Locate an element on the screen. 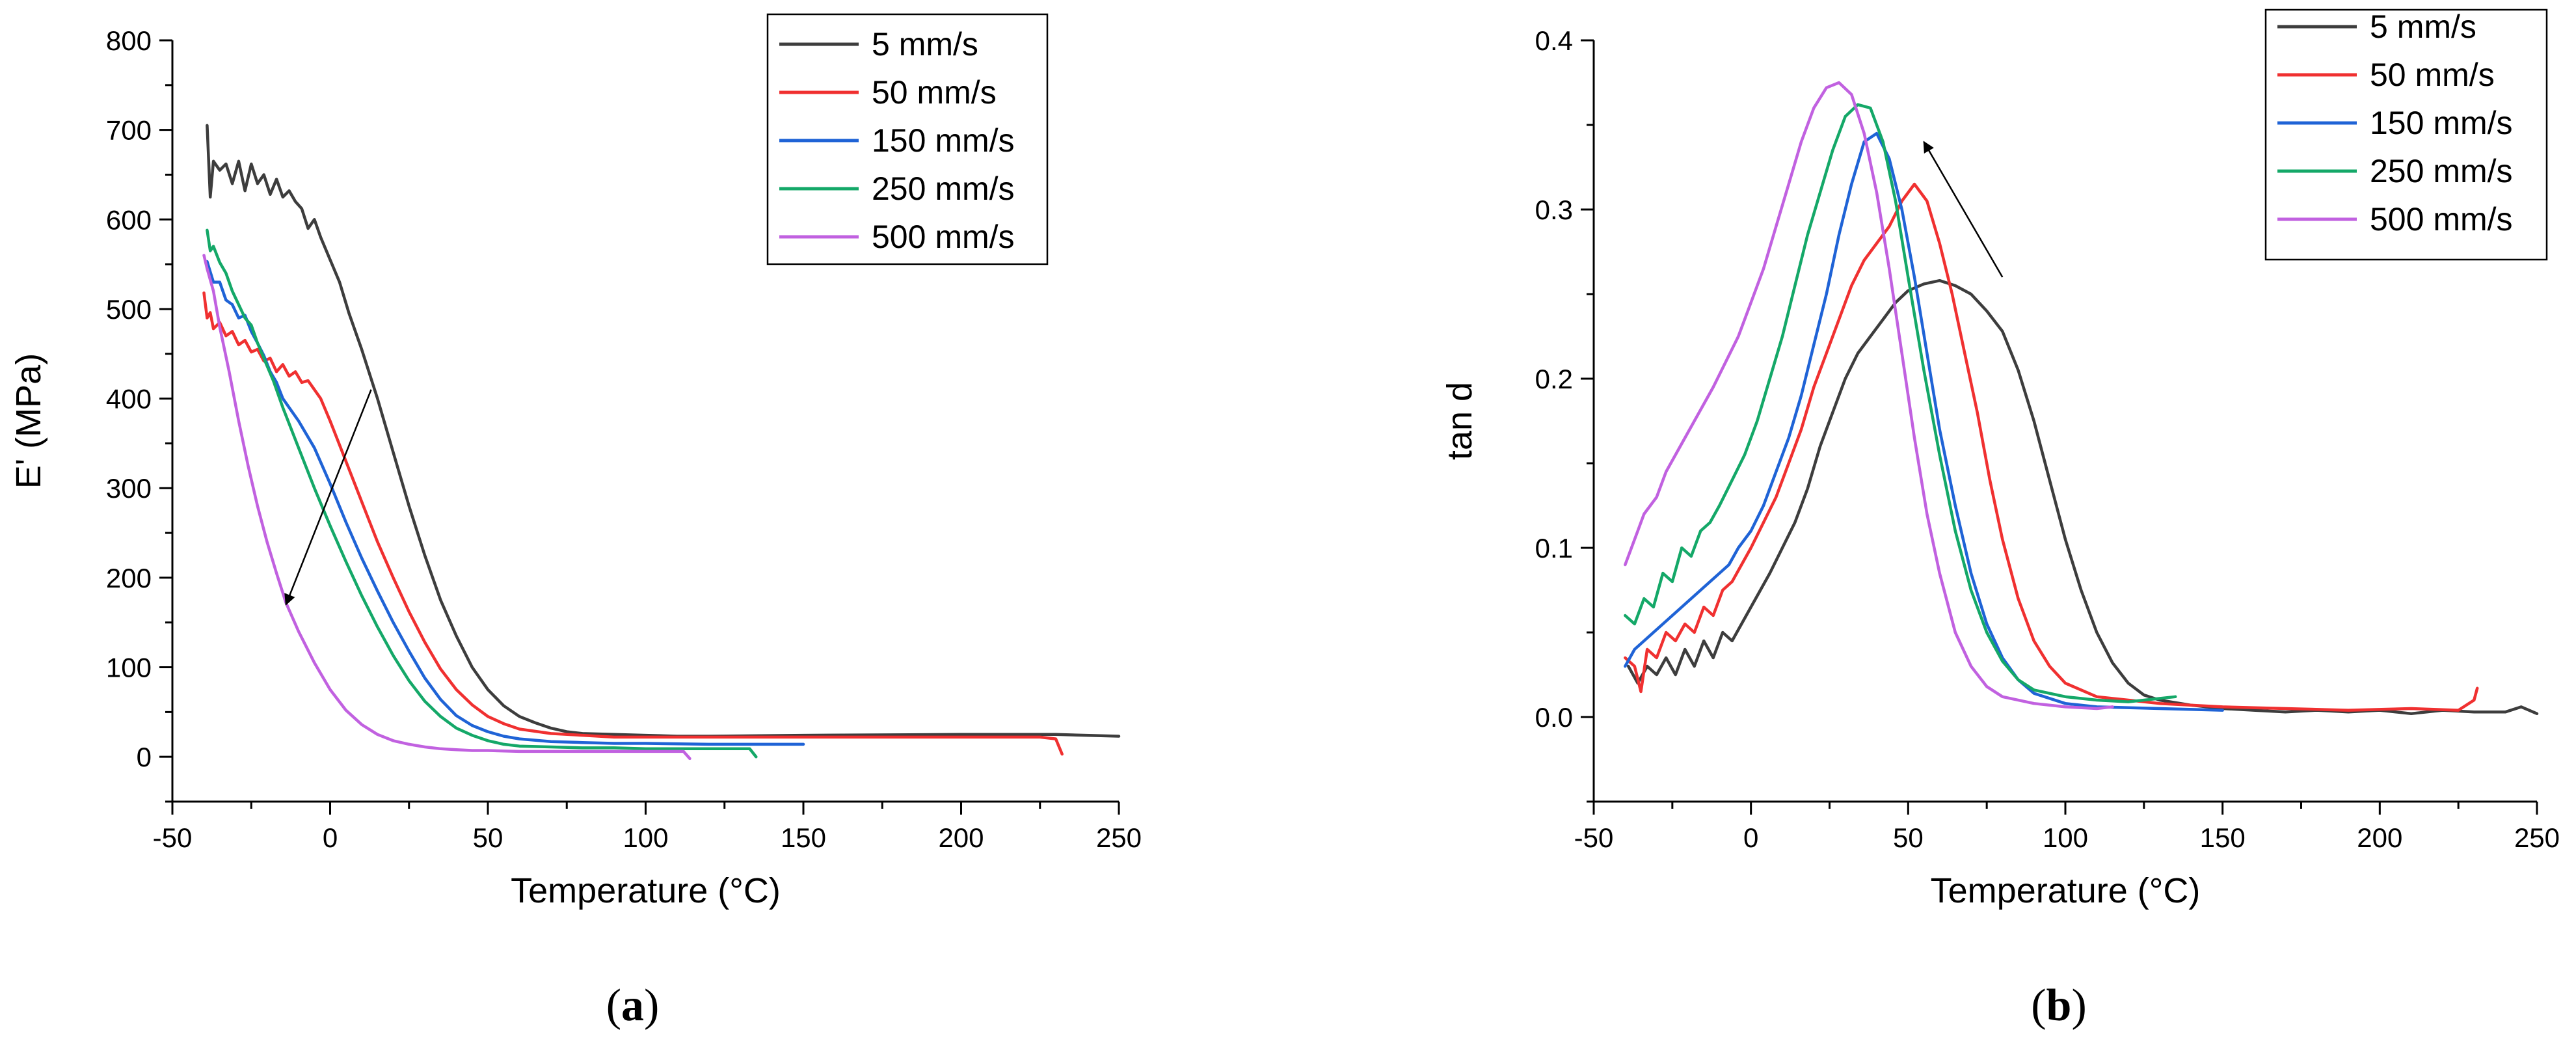 The height and width of the screenshot is (1056, 2576). panel-label: (a) is located at coordinates (633, 1006).